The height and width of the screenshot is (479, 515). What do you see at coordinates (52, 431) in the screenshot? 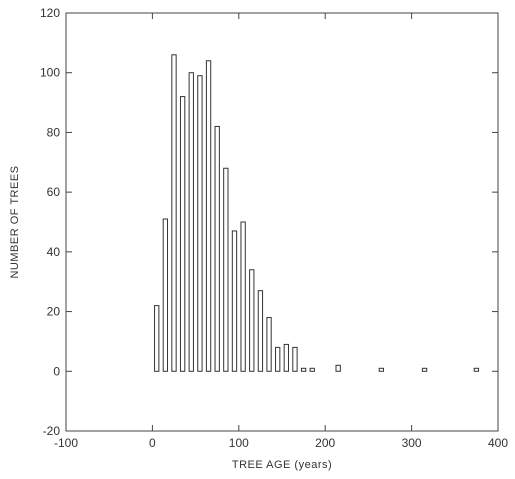
I see `y-tick-label: -20` at bounding box center [52, 431].